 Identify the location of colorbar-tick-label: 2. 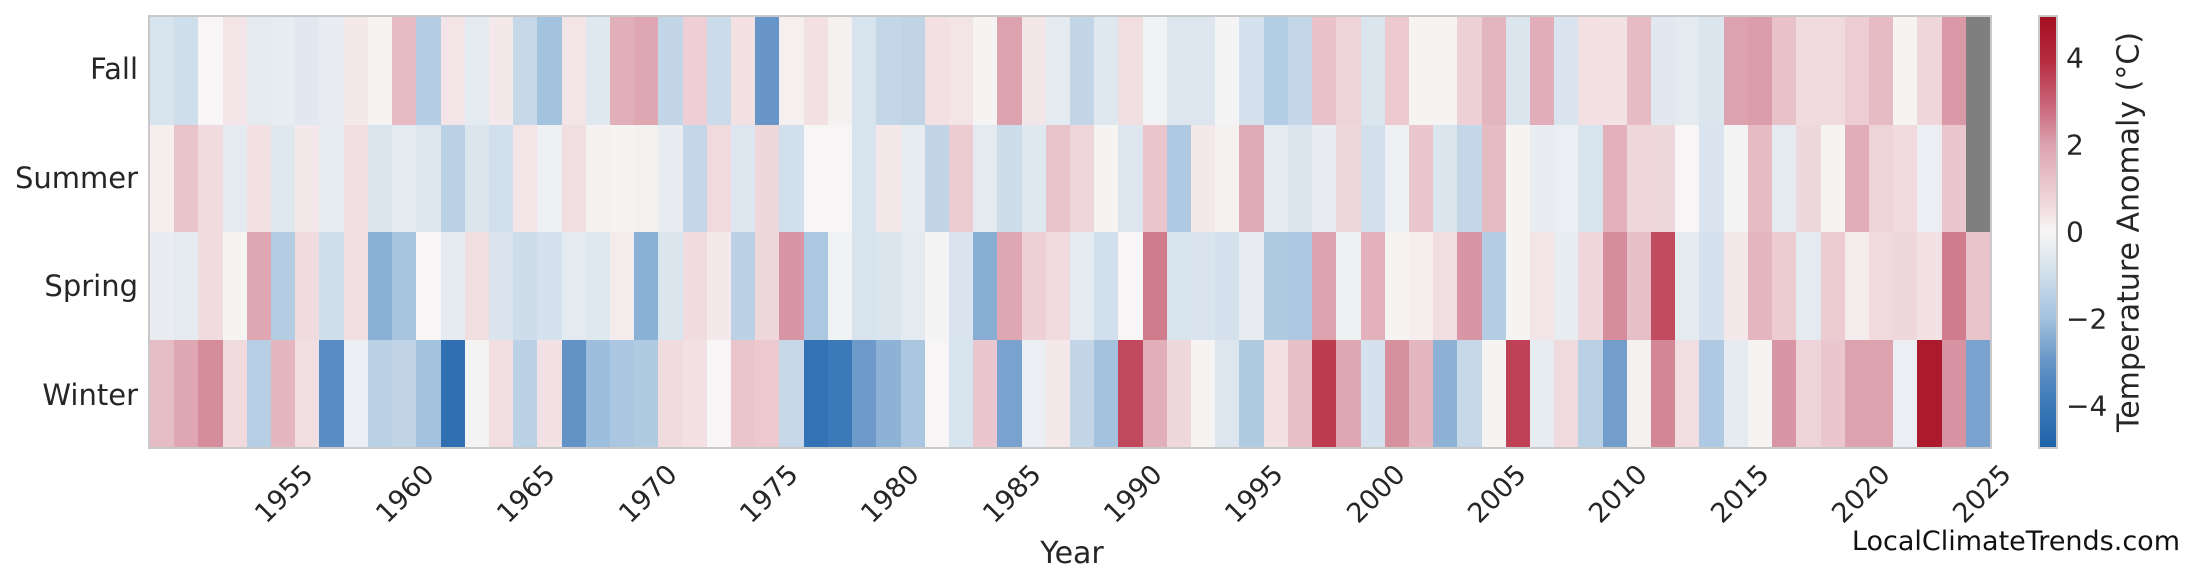
(2075, 145).